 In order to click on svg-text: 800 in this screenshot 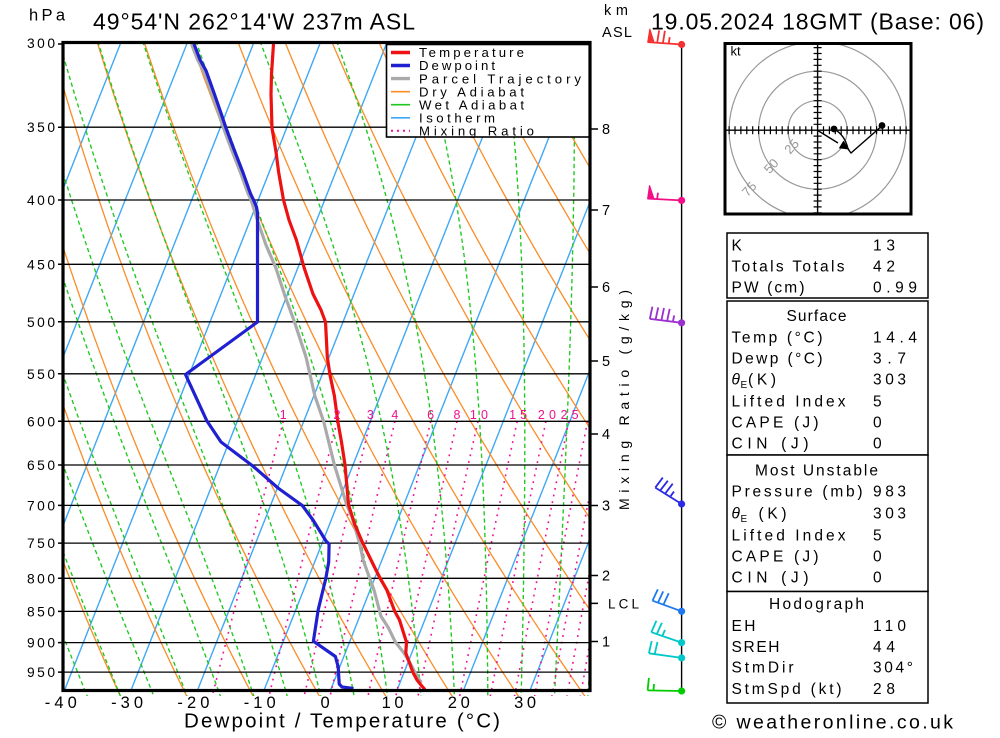, I will do `click(41, 578)`.